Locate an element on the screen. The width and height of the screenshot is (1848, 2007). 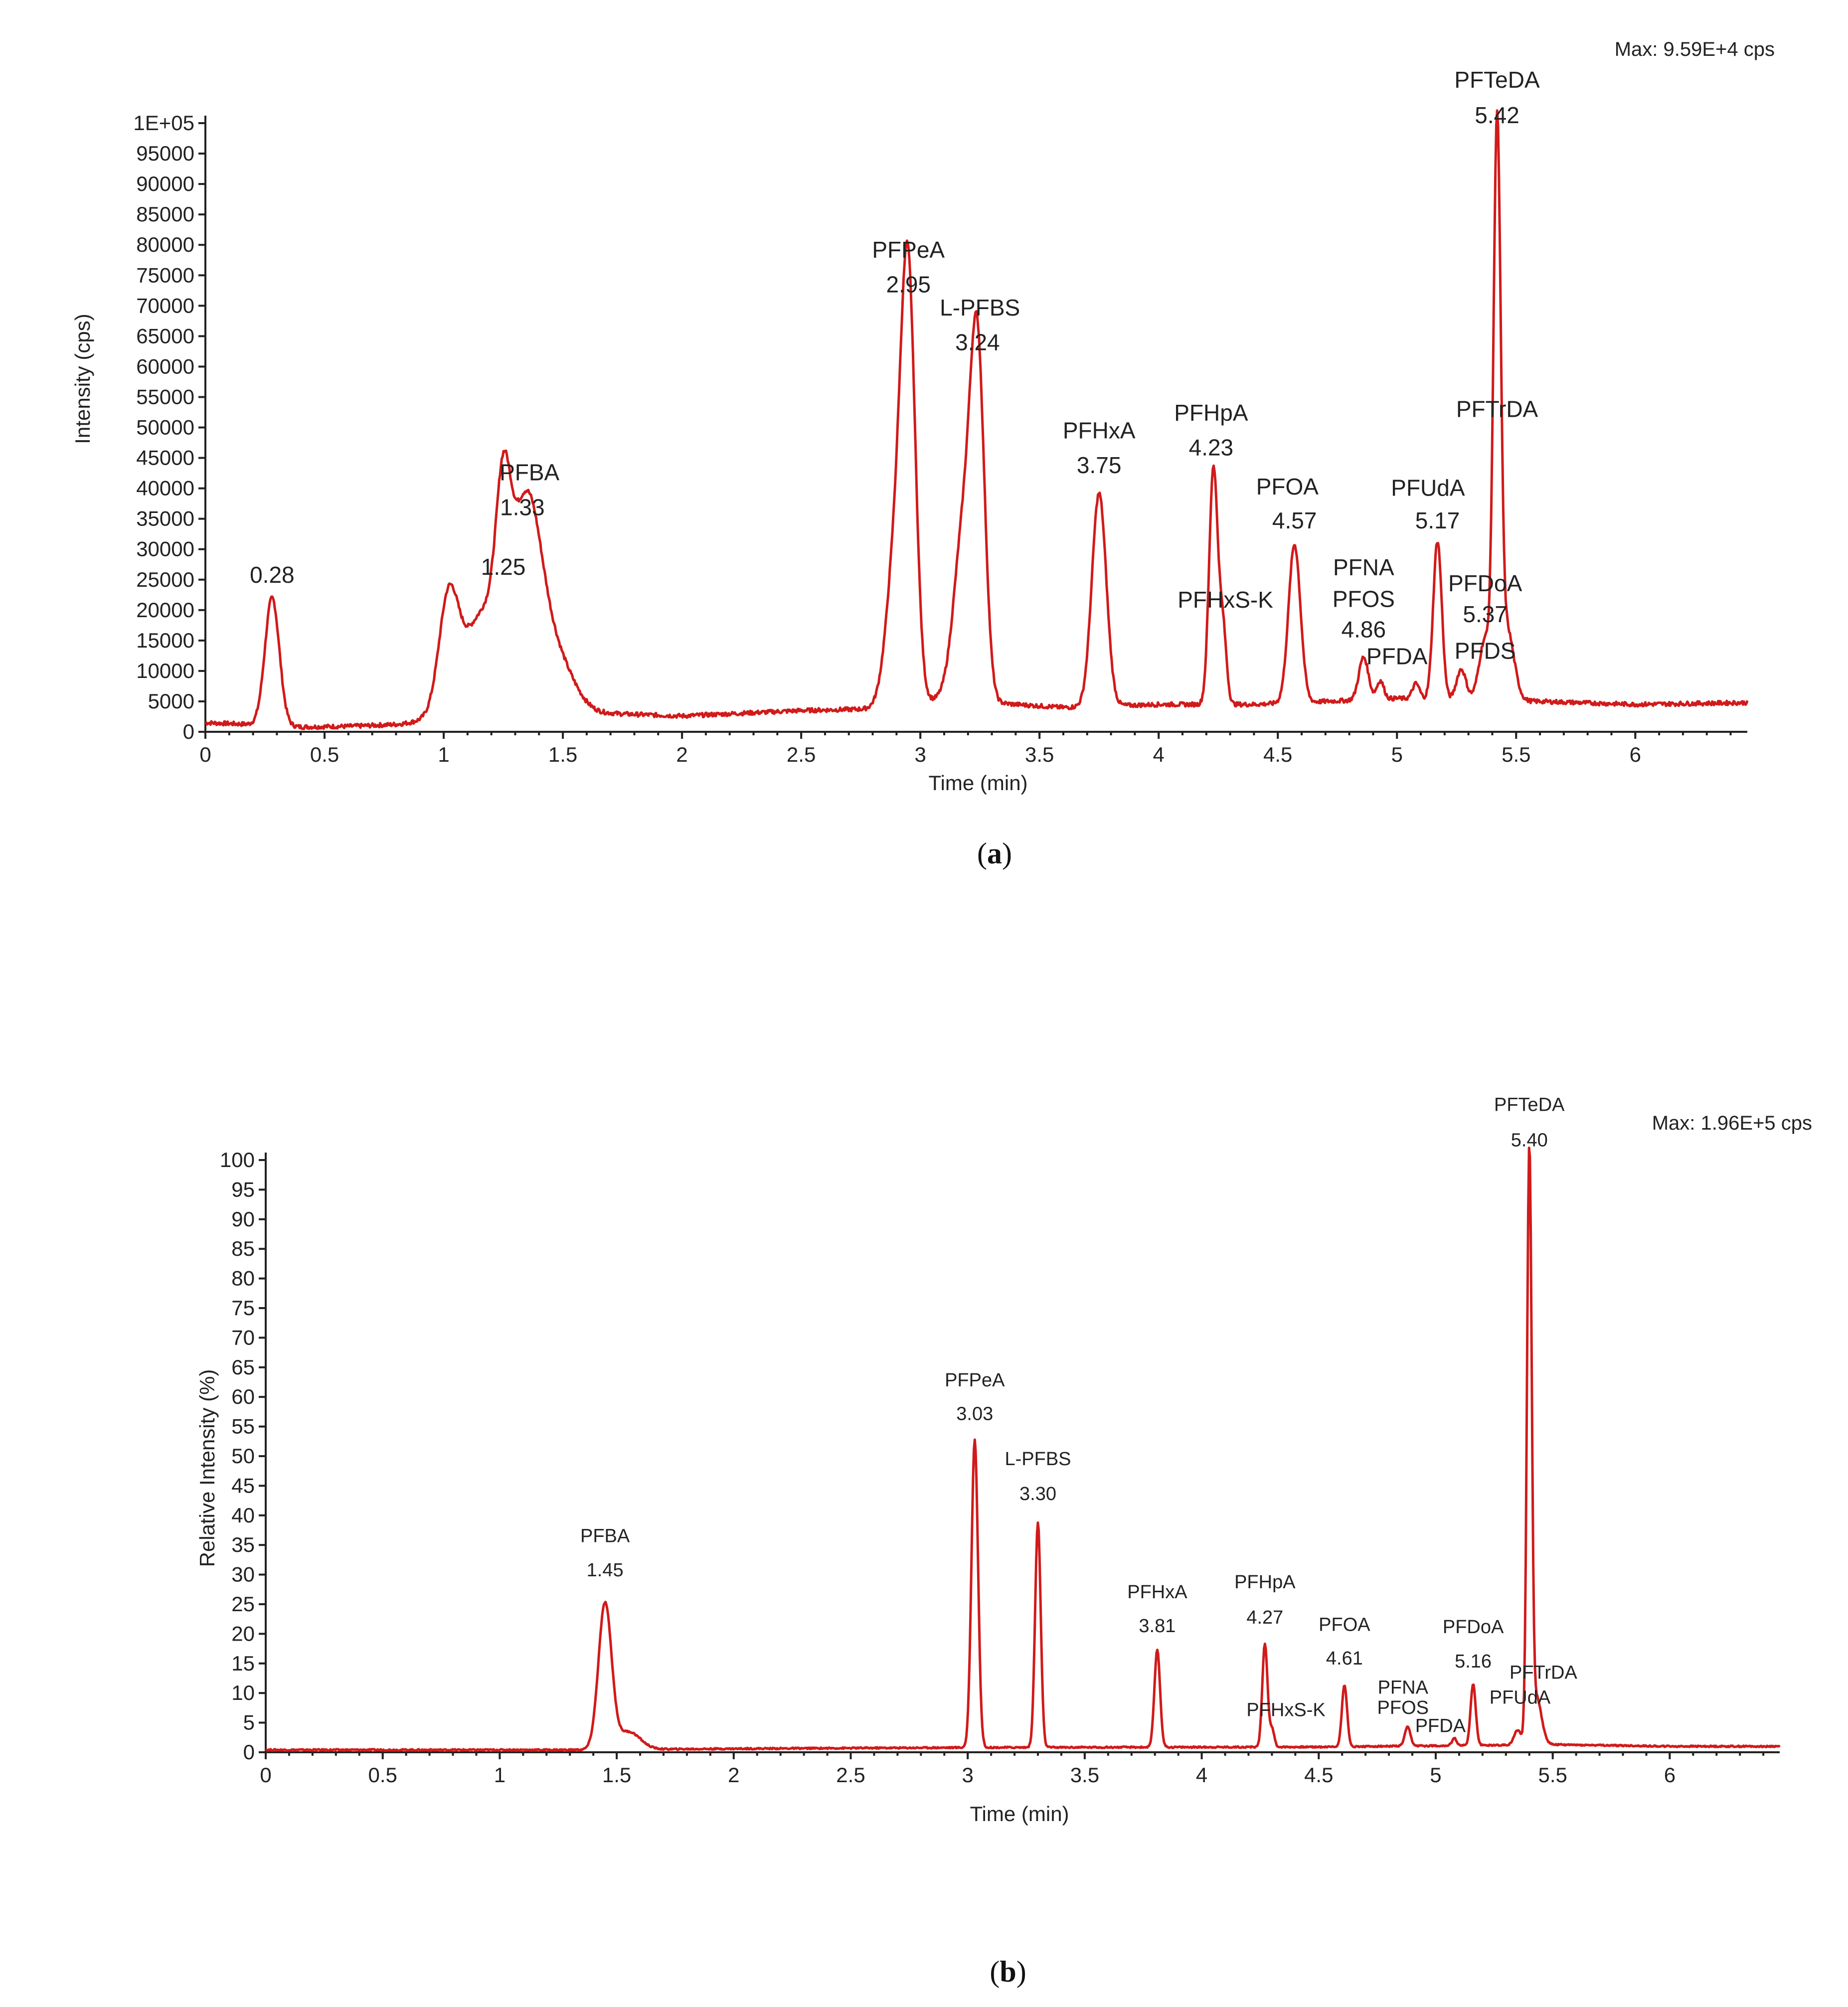
panel-a-peak-label: 4.23 is located at coordinates (1211, 448).